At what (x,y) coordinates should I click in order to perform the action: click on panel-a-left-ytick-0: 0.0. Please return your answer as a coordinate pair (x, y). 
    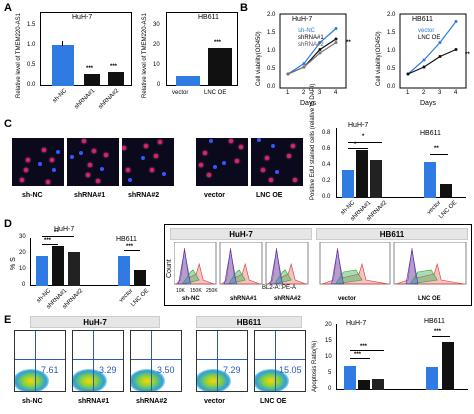
    Looking at the image, I should click on (31, 85).